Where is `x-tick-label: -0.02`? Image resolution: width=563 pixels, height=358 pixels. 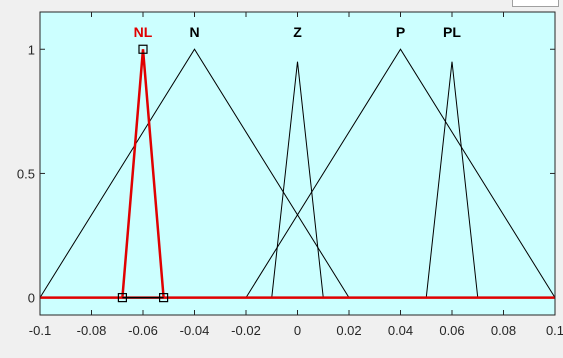
x-tick-label: -0.02 is located at coordinates (246, 330).